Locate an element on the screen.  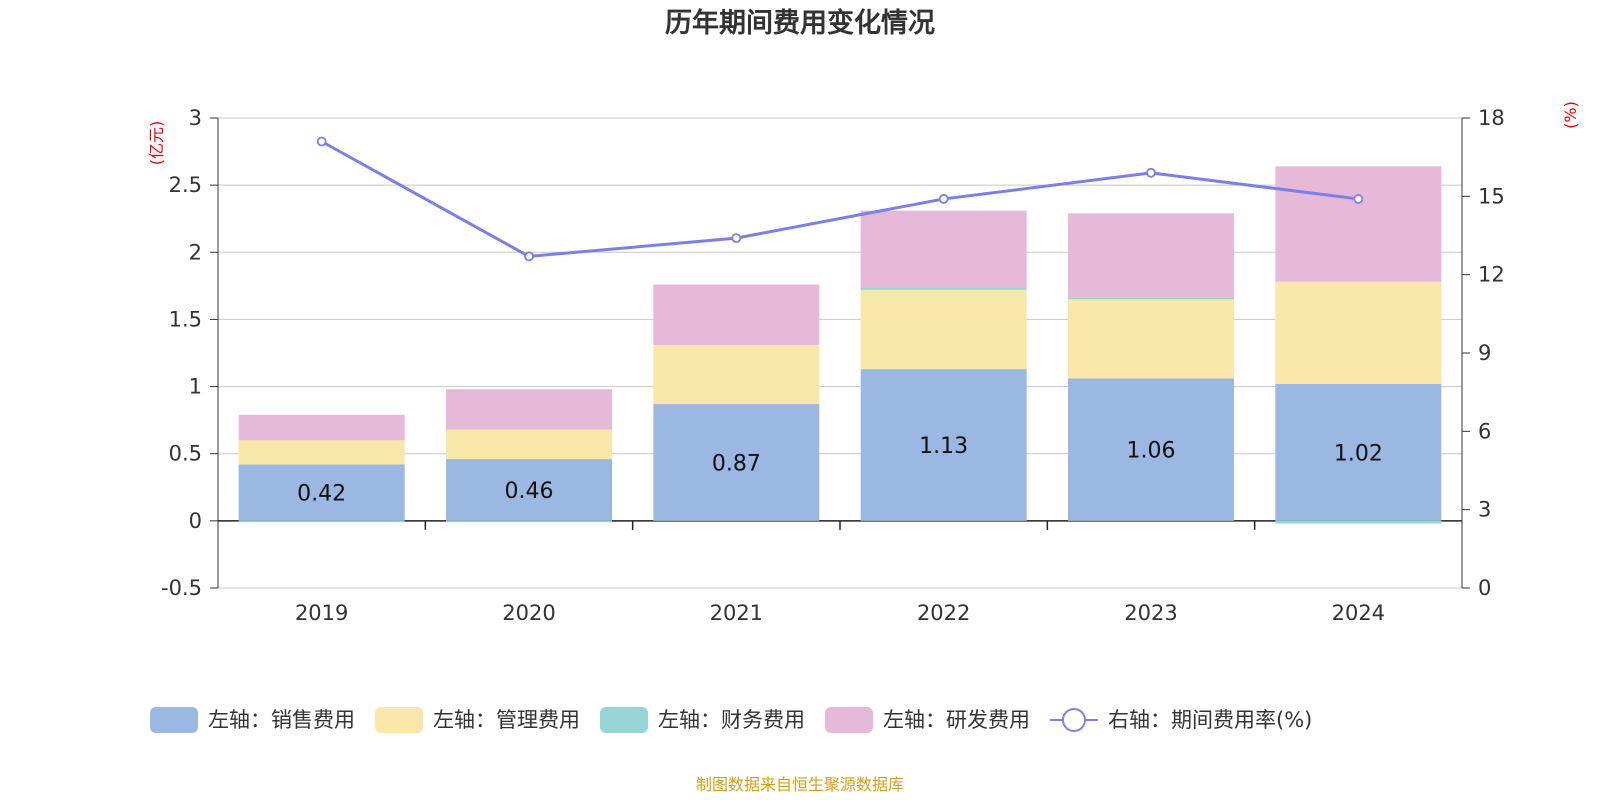
legend-label: 左轴：销售费用 is located at coordinates (281, 720).